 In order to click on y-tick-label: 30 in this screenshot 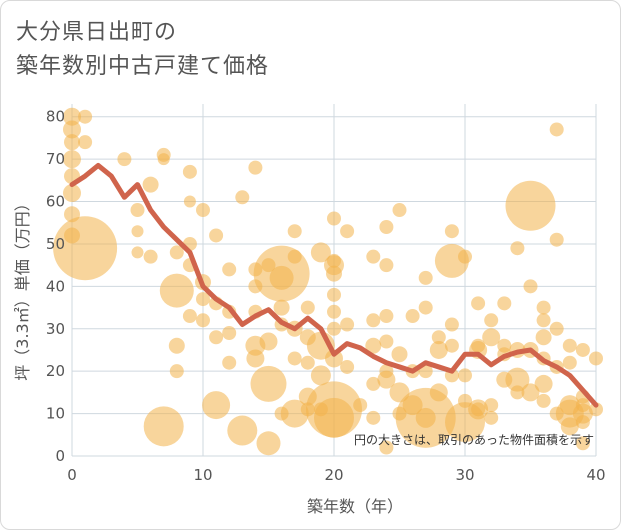, I will do `click(55, 329)`.